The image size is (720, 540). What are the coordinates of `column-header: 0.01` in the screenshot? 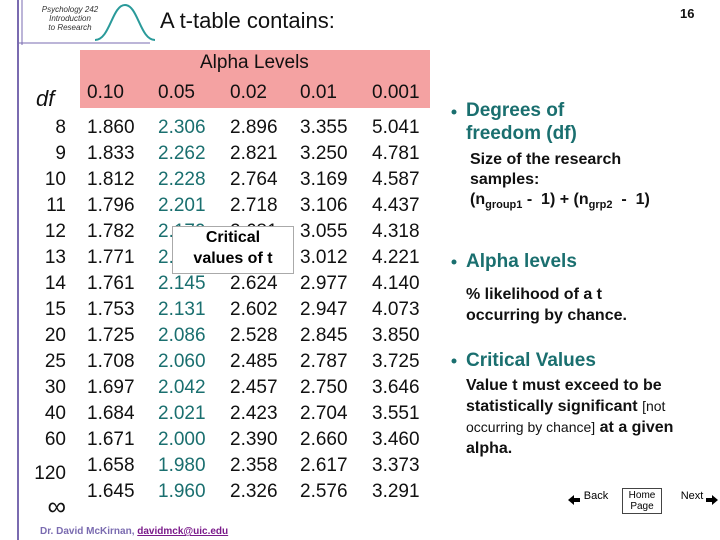 It's located at (318, 92).